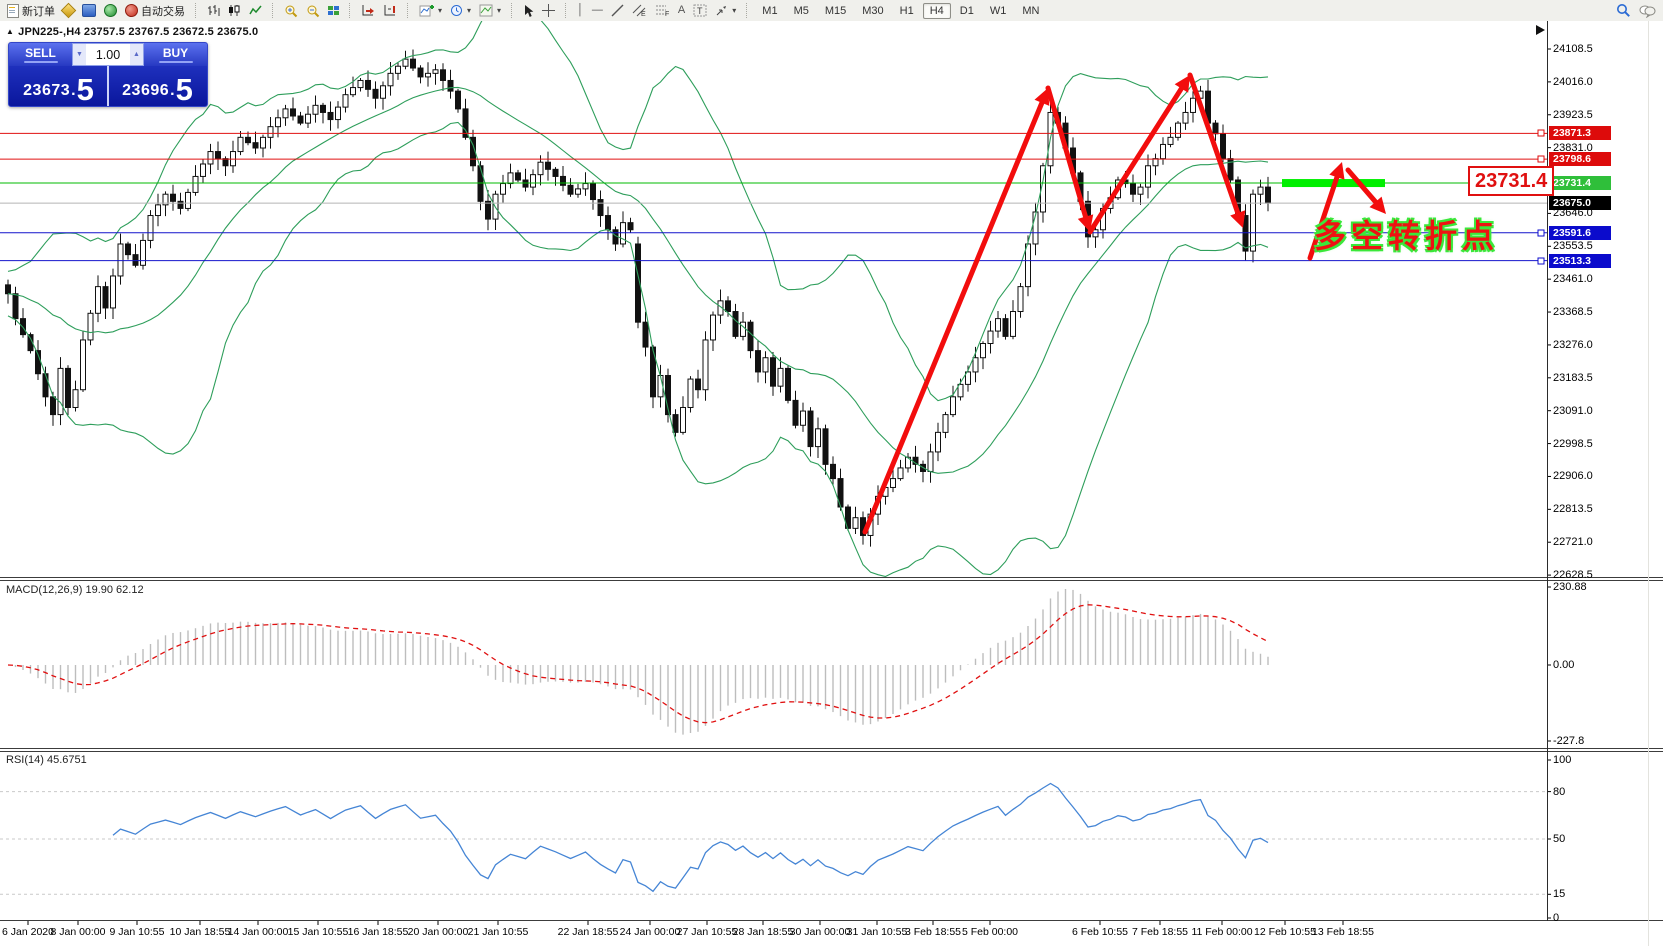  Describe the element at coordinates (46, 760) in the screenshot. I see `rsi-indicator-label: RSI(14) 45.6751` at that location.